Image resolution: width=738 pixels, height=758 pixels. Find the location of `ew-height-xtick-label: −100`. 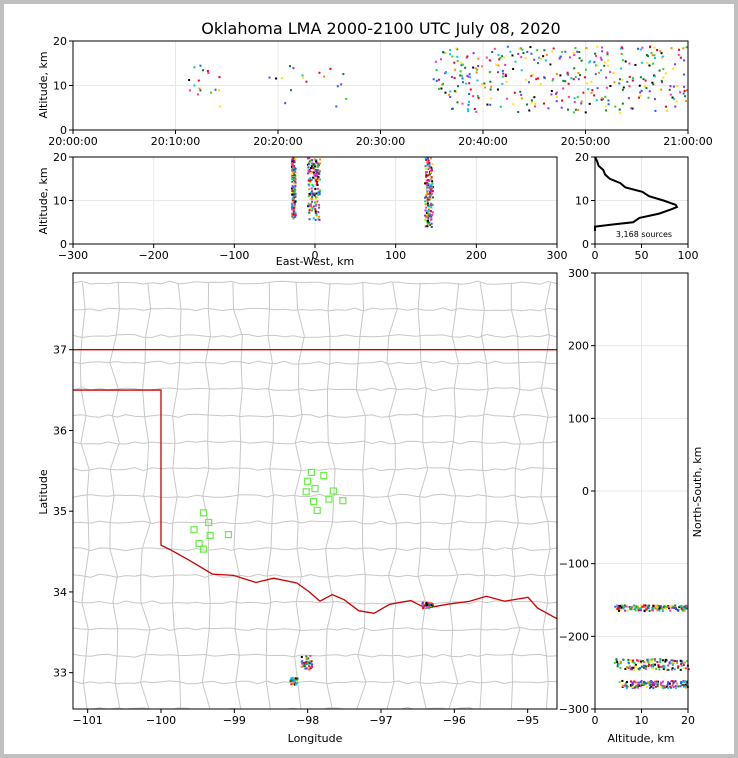

ew-height-xtick-label: −100 is located at coordinates (234, 255).